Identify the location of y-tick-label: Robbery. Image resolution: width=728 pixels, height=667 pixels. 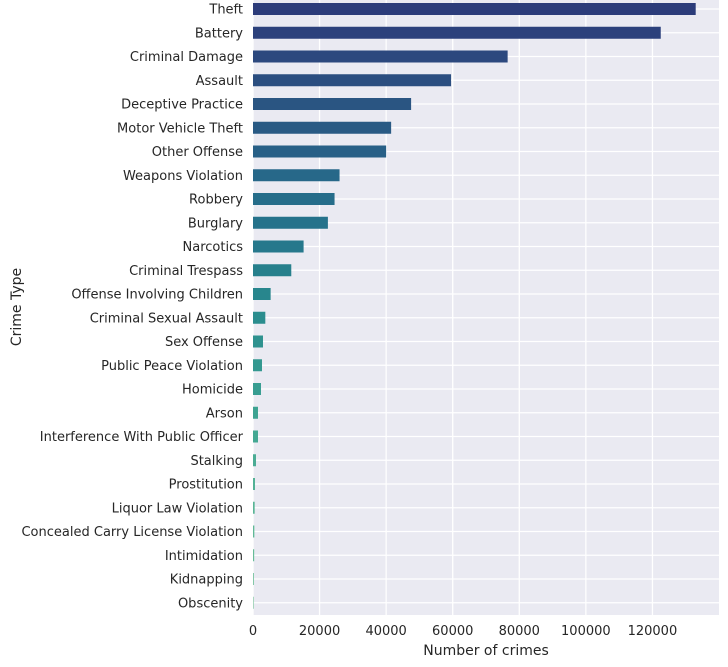
(216, 200).